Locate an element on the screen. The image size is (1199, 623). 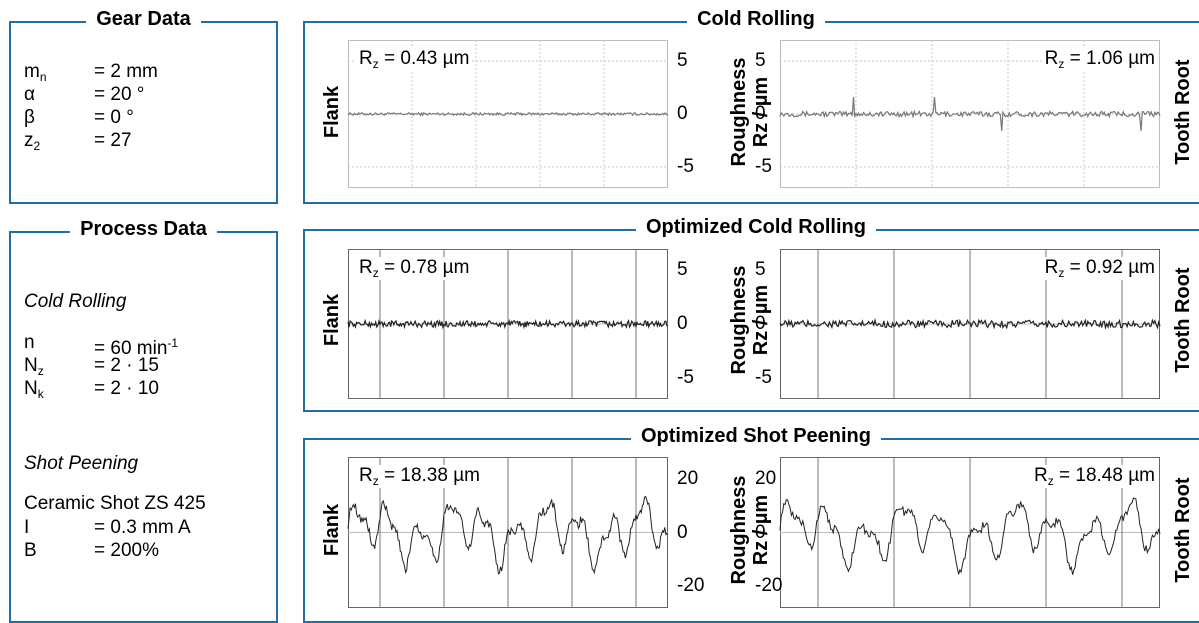
roughness-plot-tooth-root: Rz = 0.92 µm is located at coordinates (970, 324).